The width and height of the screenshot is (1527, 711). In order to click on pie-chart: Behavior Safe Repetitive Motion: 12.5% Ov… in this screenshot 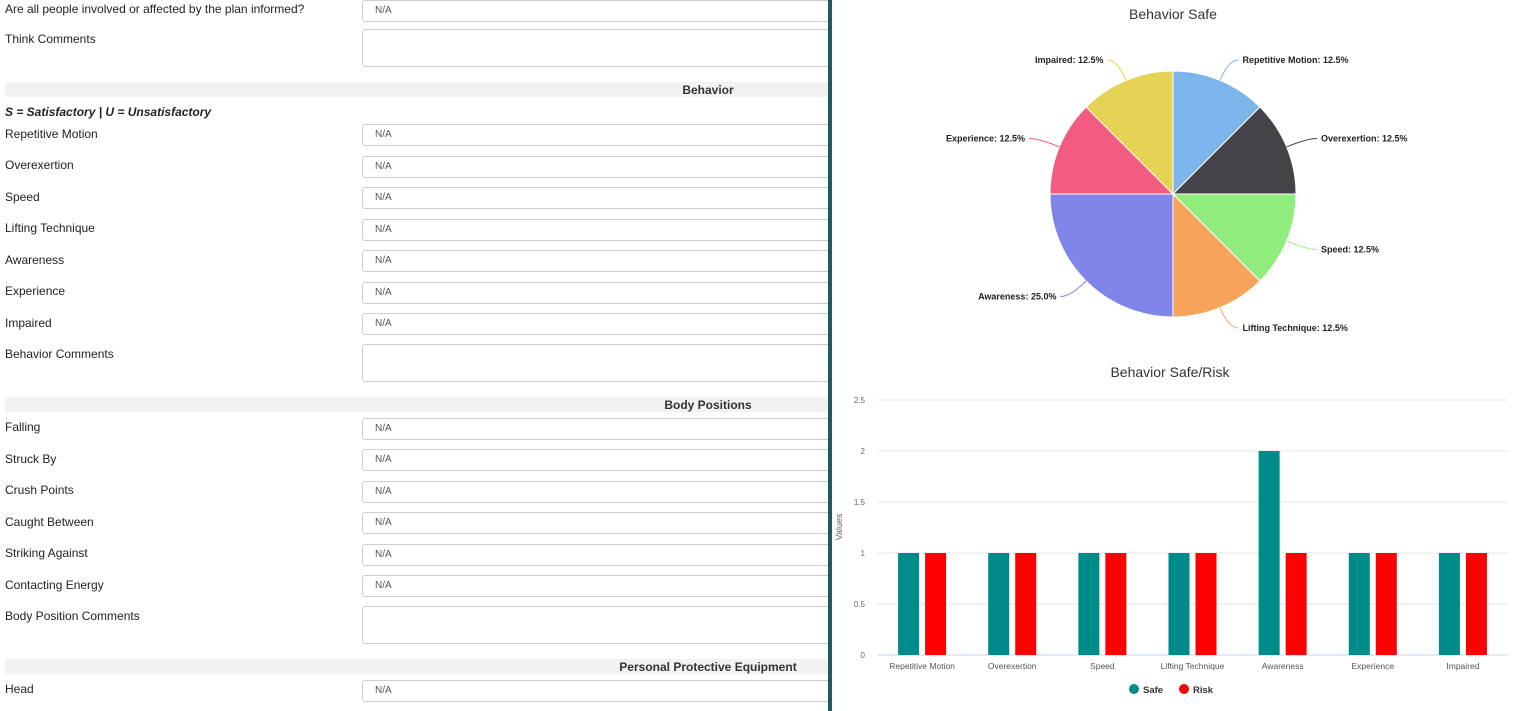, I will do `click(1177, 169)`.